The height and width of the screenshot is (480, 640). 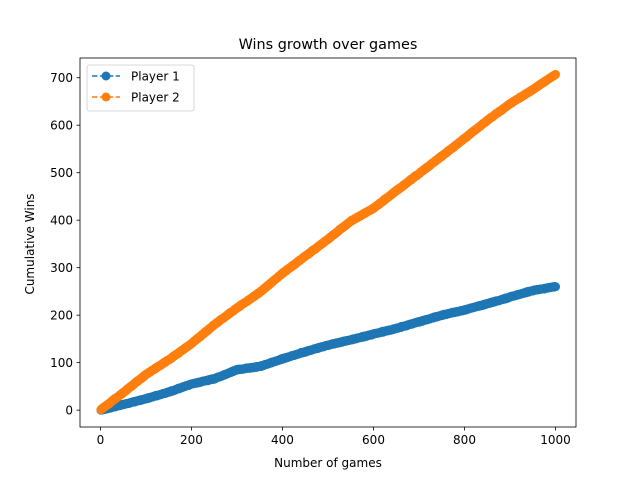 I want to click on y-tick-label: 300, so click(x=61, y=268).